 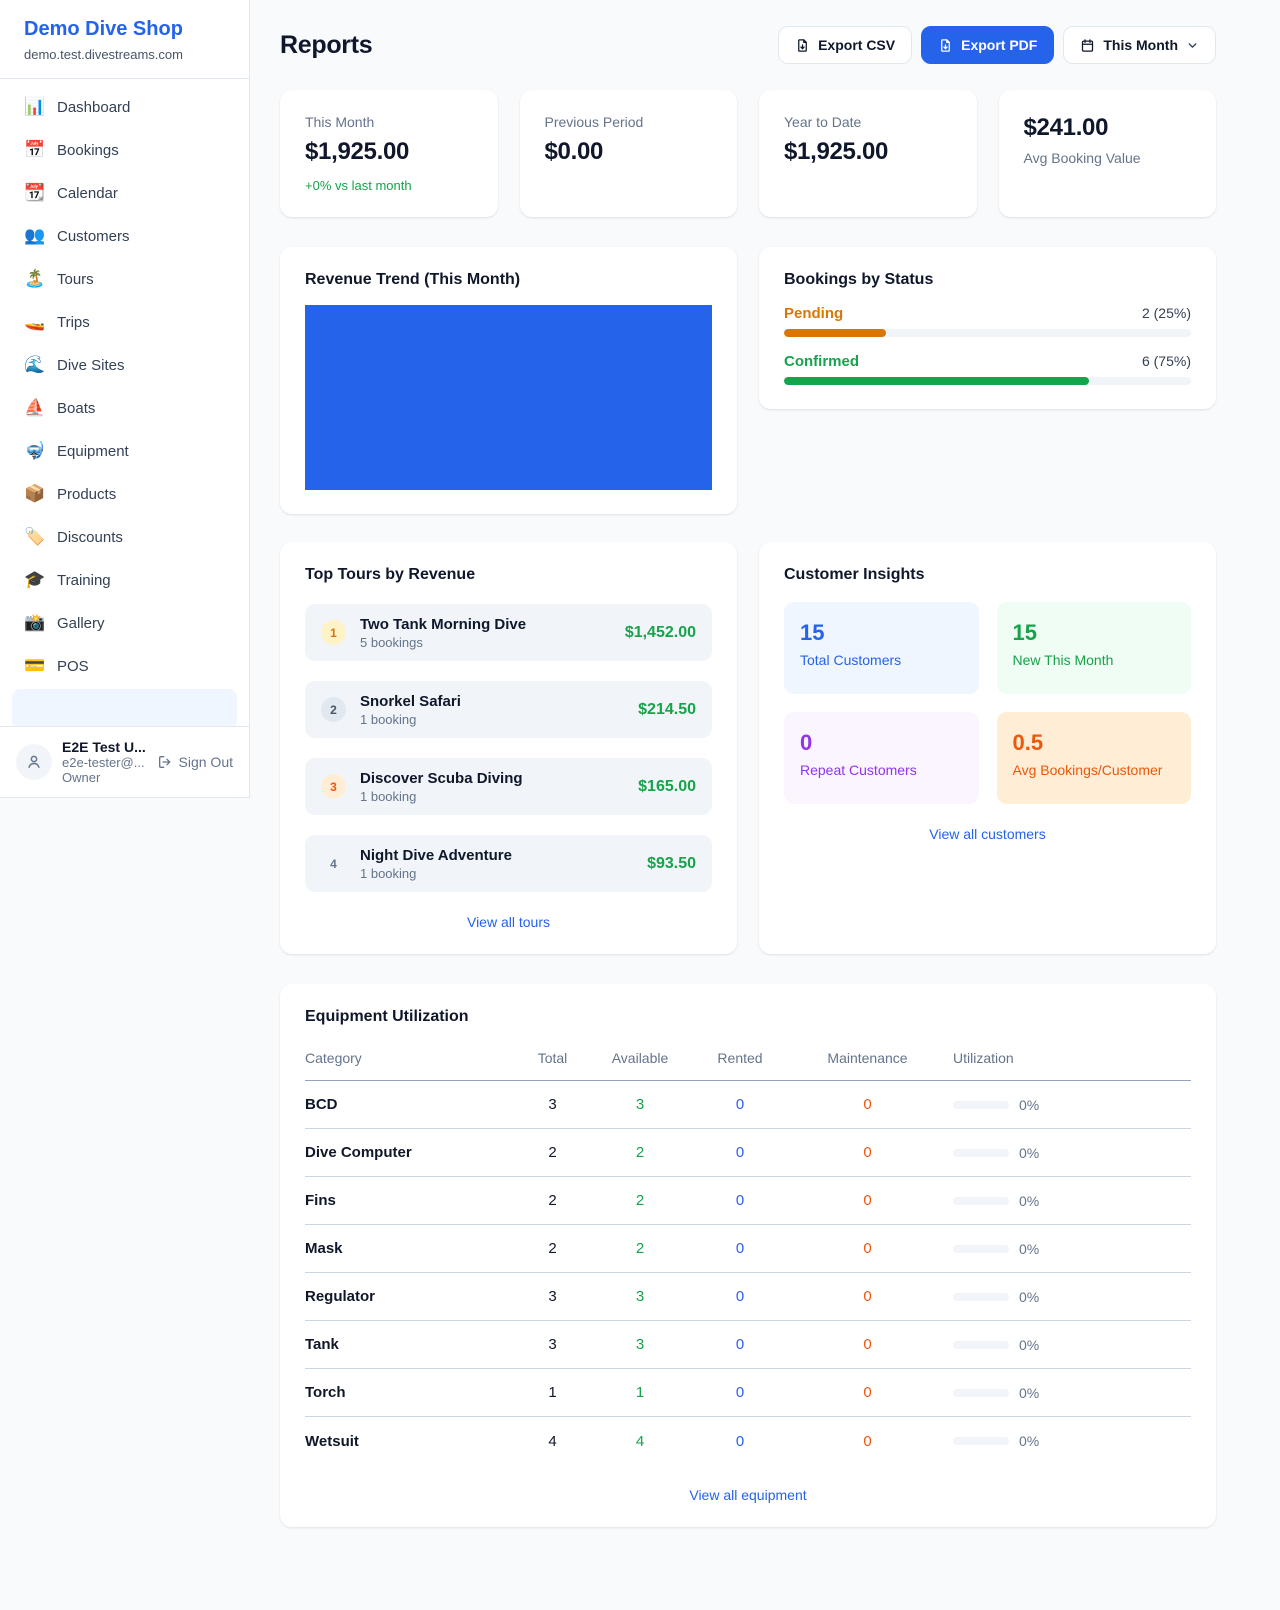 I want to click on sidebar-item-label: Dive Sites, so click(x=91, y=365).